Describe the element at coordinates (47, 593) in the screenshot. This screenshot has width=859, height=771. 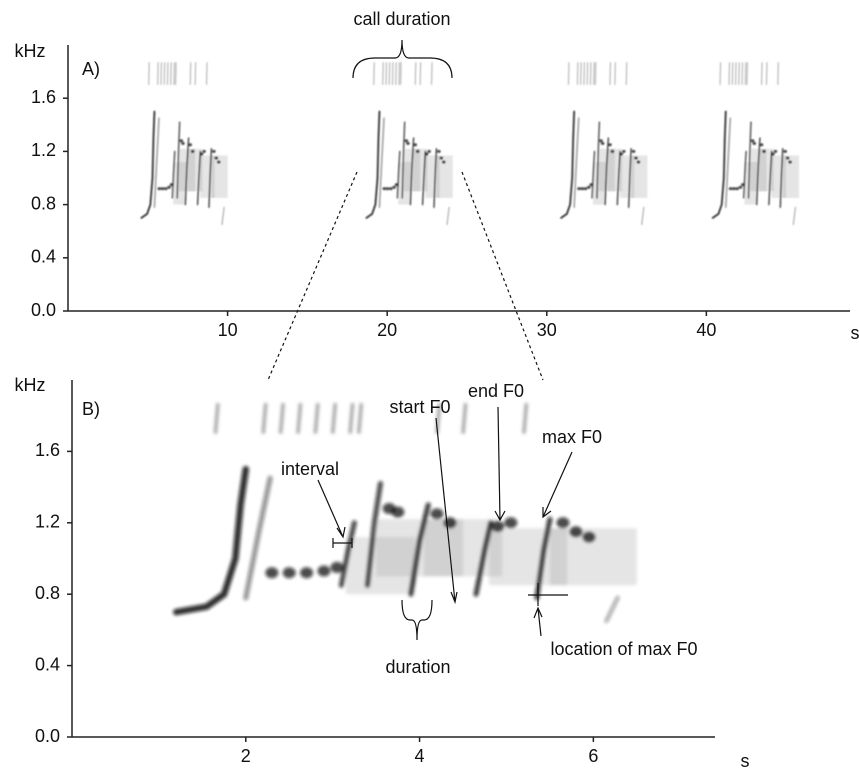
I see `y-tick-label: 0.8` at that location.